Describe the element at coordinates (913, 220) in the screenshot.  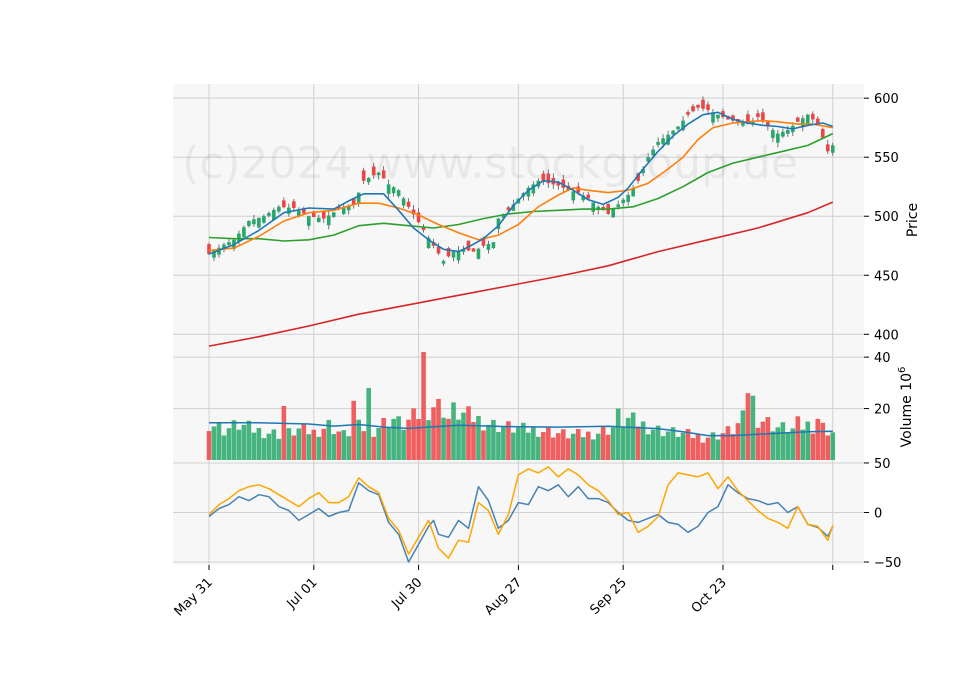
I see `price-axis-label: Price` at that location.